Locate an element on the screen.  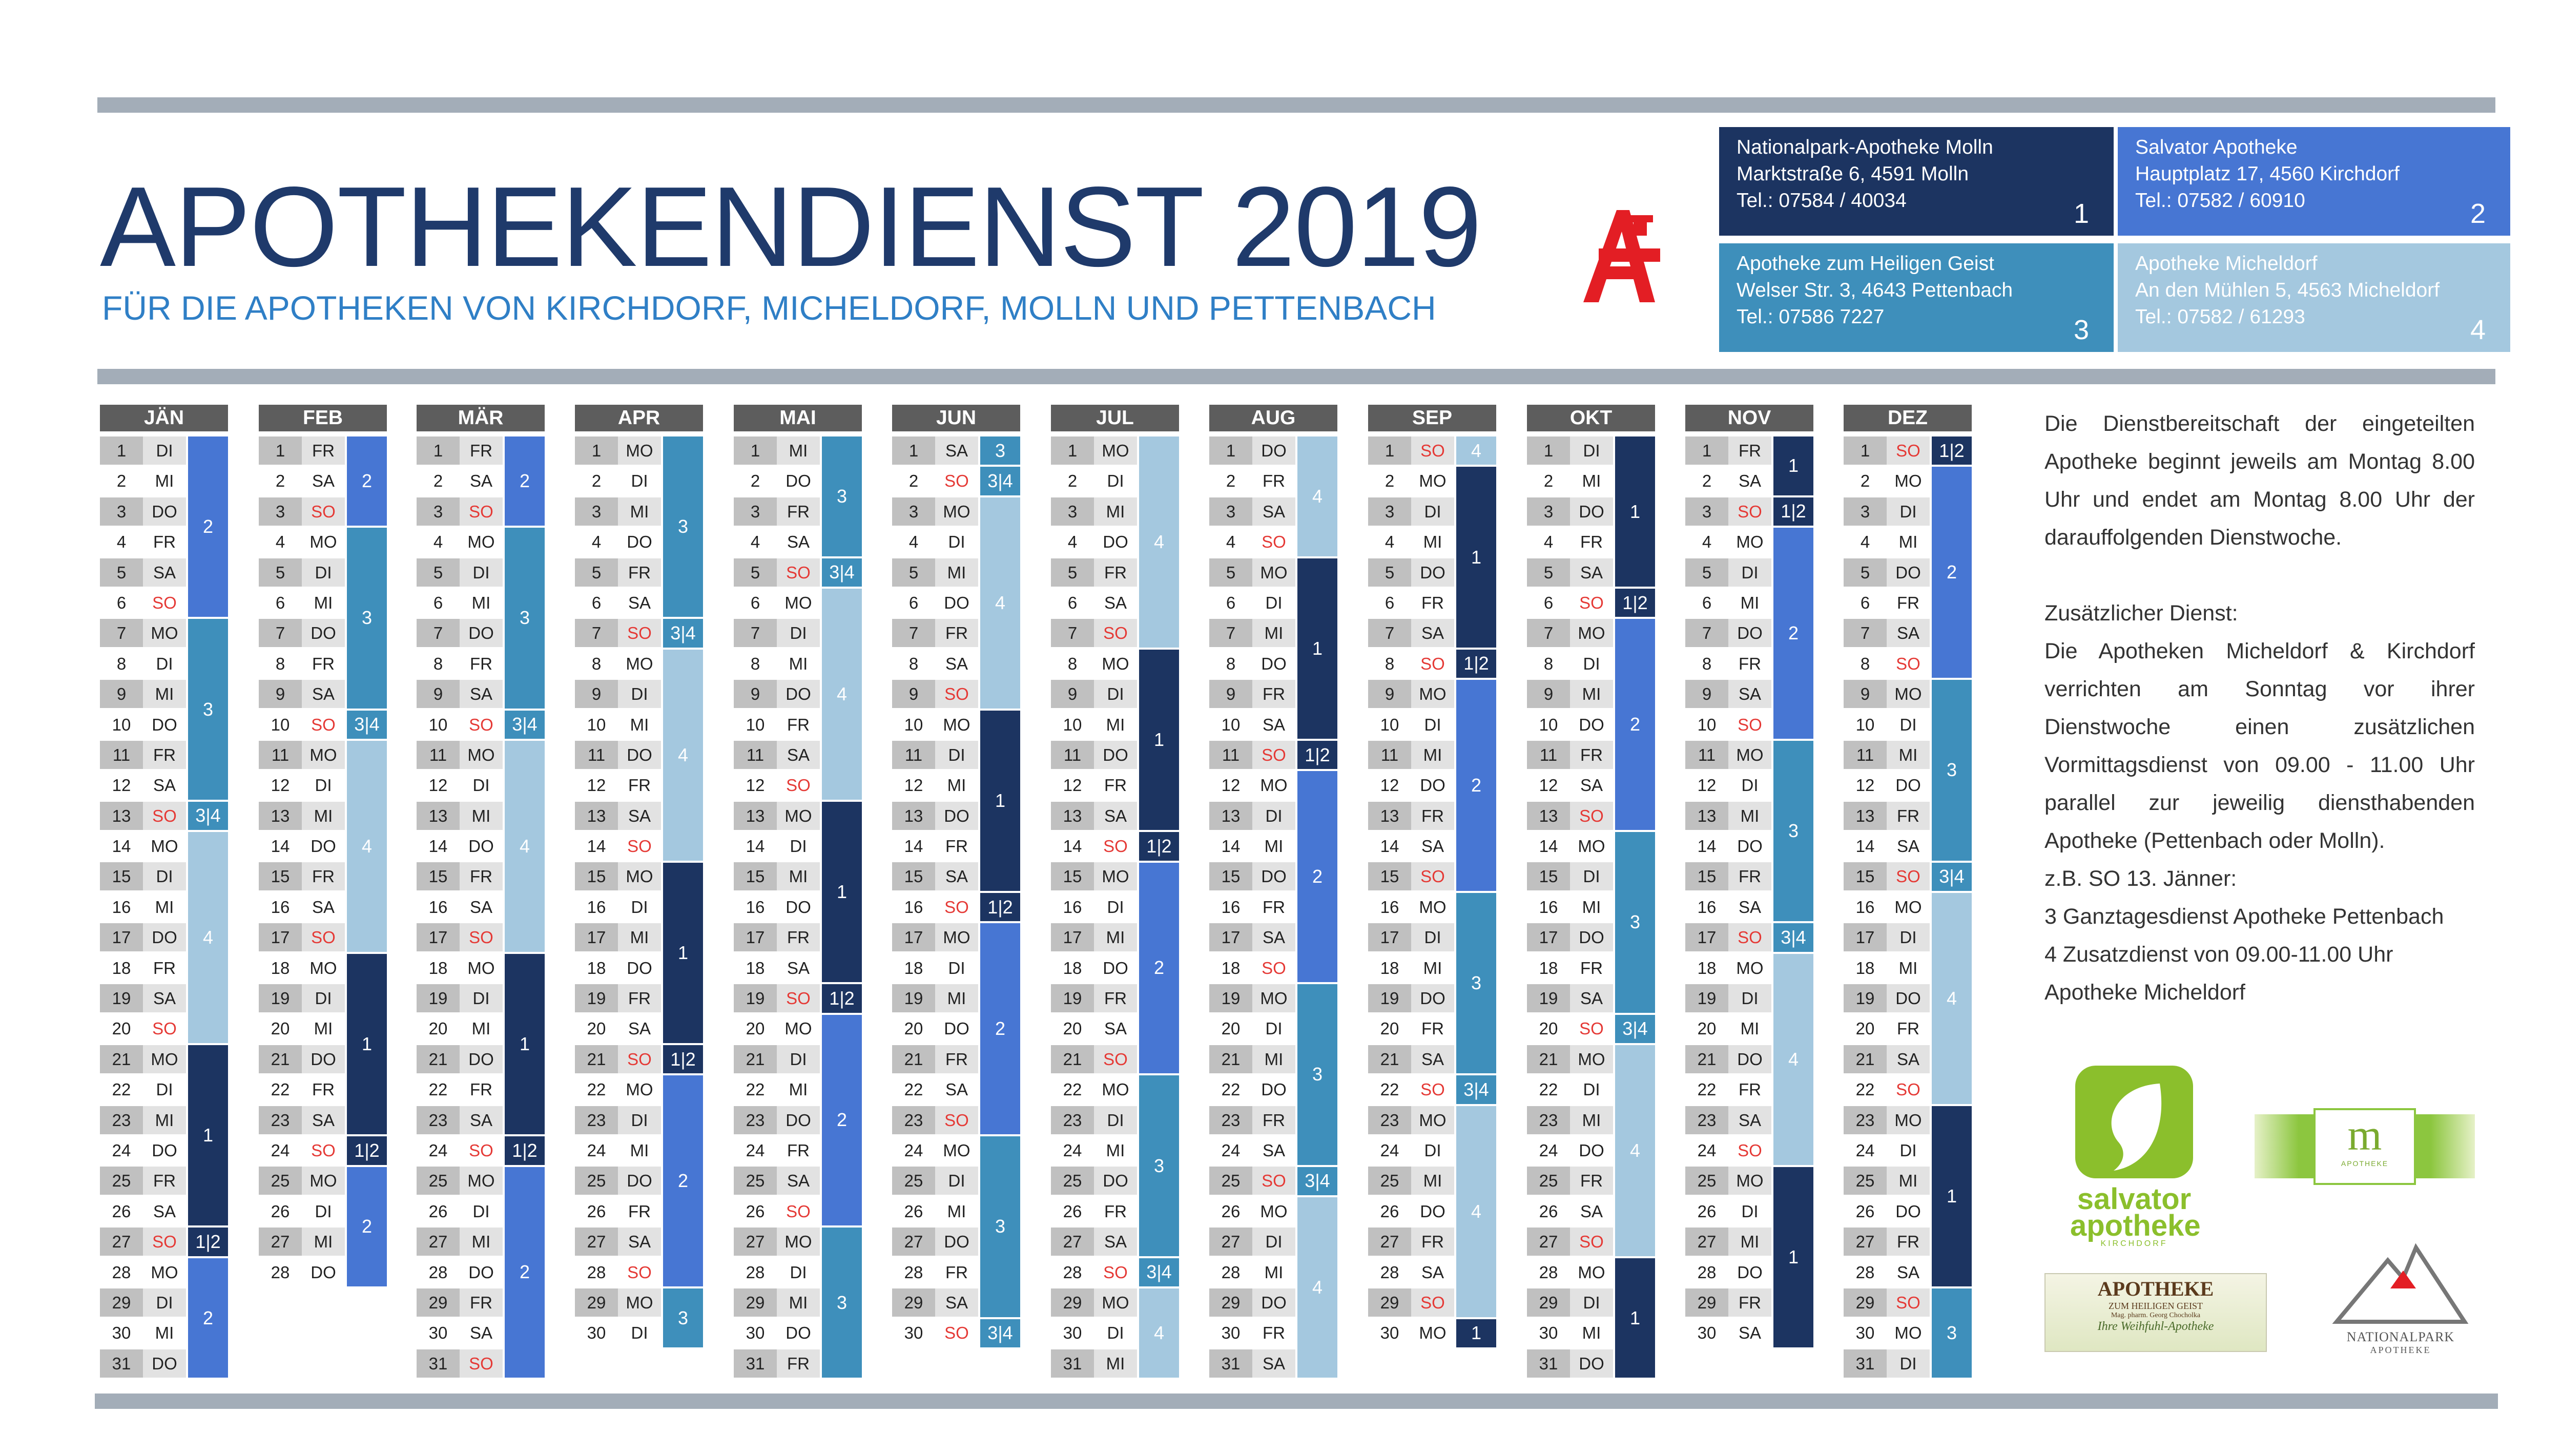
day-row: 17 DO is located at coordinates (1591, 937).